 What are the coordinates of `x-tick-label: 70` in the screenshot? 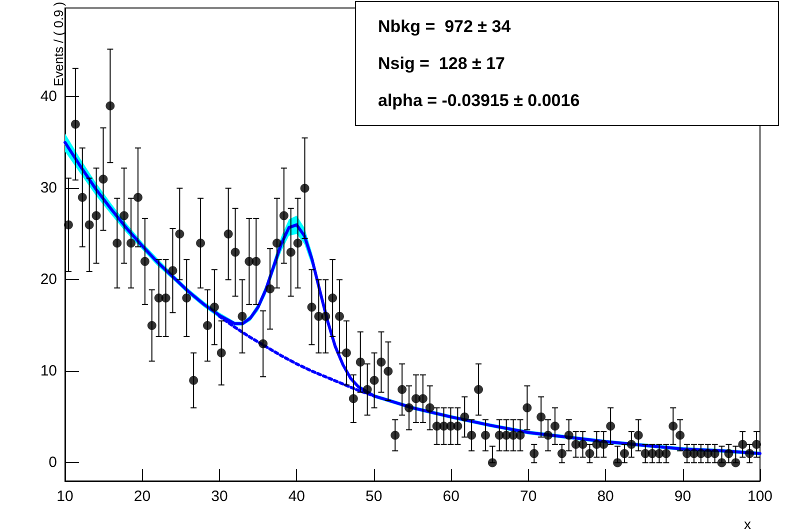 It's located at (528, 496).